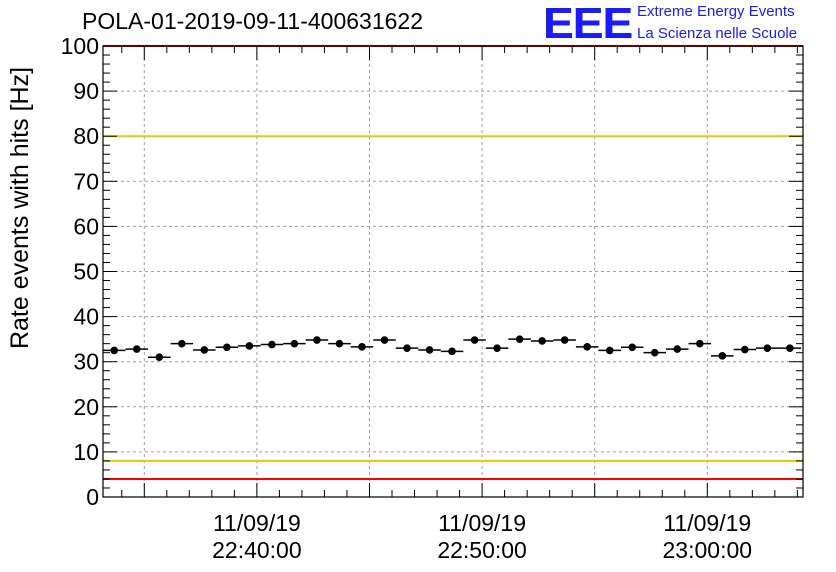 The image size is (836, 572). Describe the element at coordinates (86, 362) in the screenshot. I see `y-tick-label: 30` at that location.